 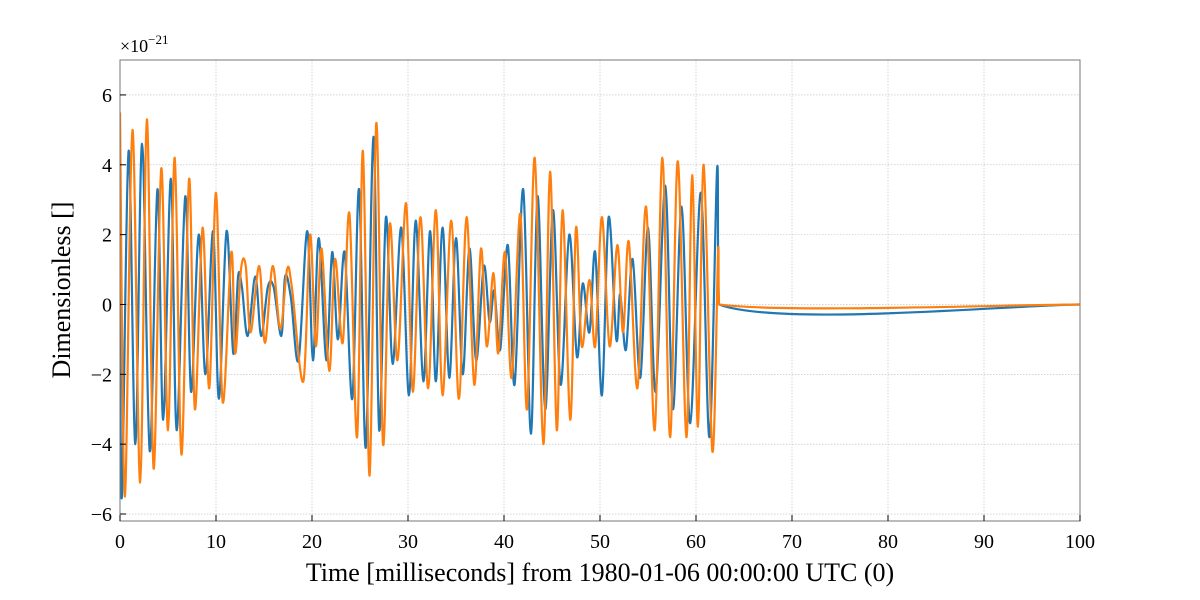 What do you see at coordinates (107, 236) in the screenshot?
I see `y-tick-label: 2` at bounding box center [107, 236].